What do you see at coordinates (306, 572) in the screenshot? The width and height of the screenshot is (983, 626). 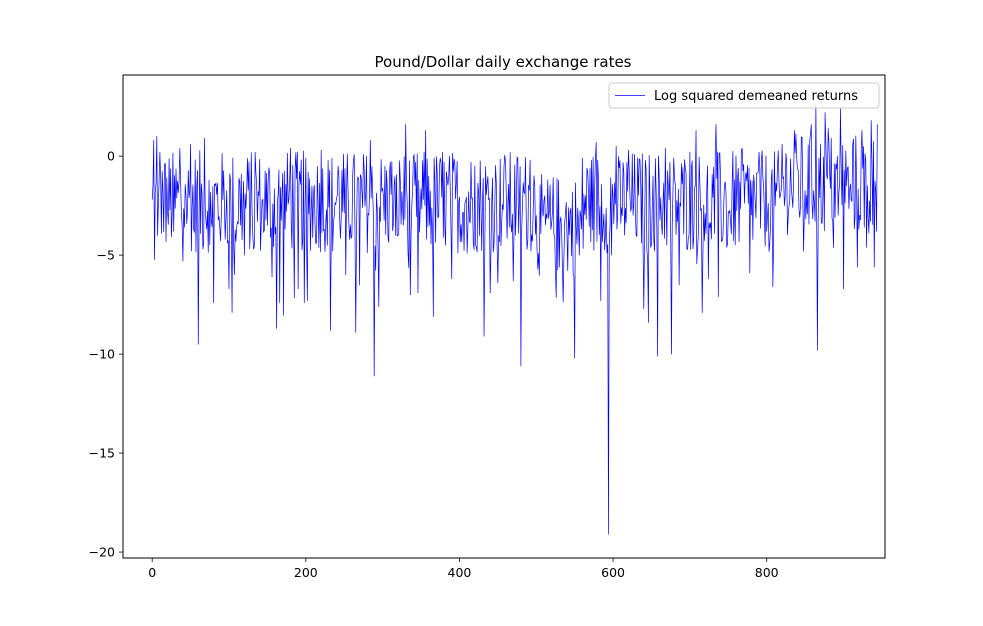 I see `x-tick-label: 200` at bounding box center [306, 572].